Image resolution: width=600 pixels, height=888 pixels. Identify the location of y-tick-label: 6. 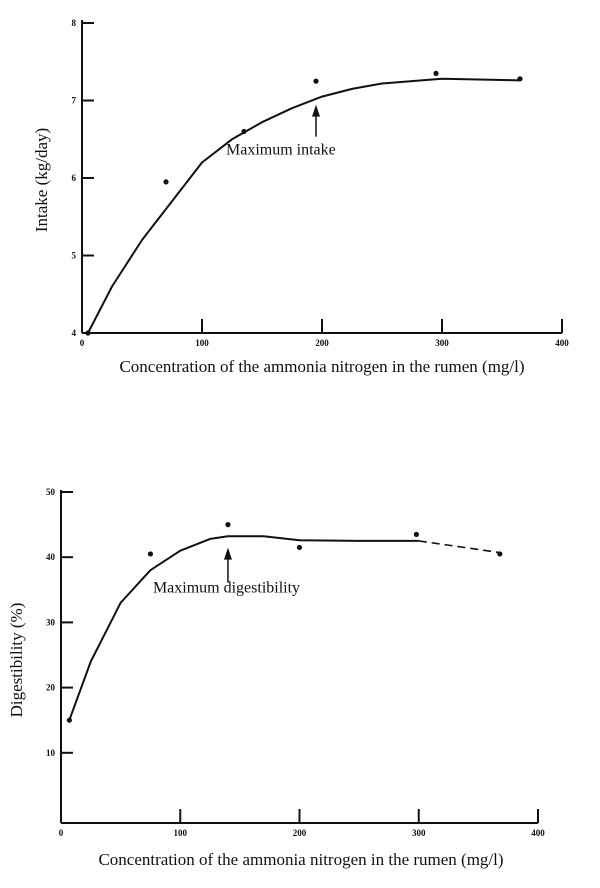
(74, 178).